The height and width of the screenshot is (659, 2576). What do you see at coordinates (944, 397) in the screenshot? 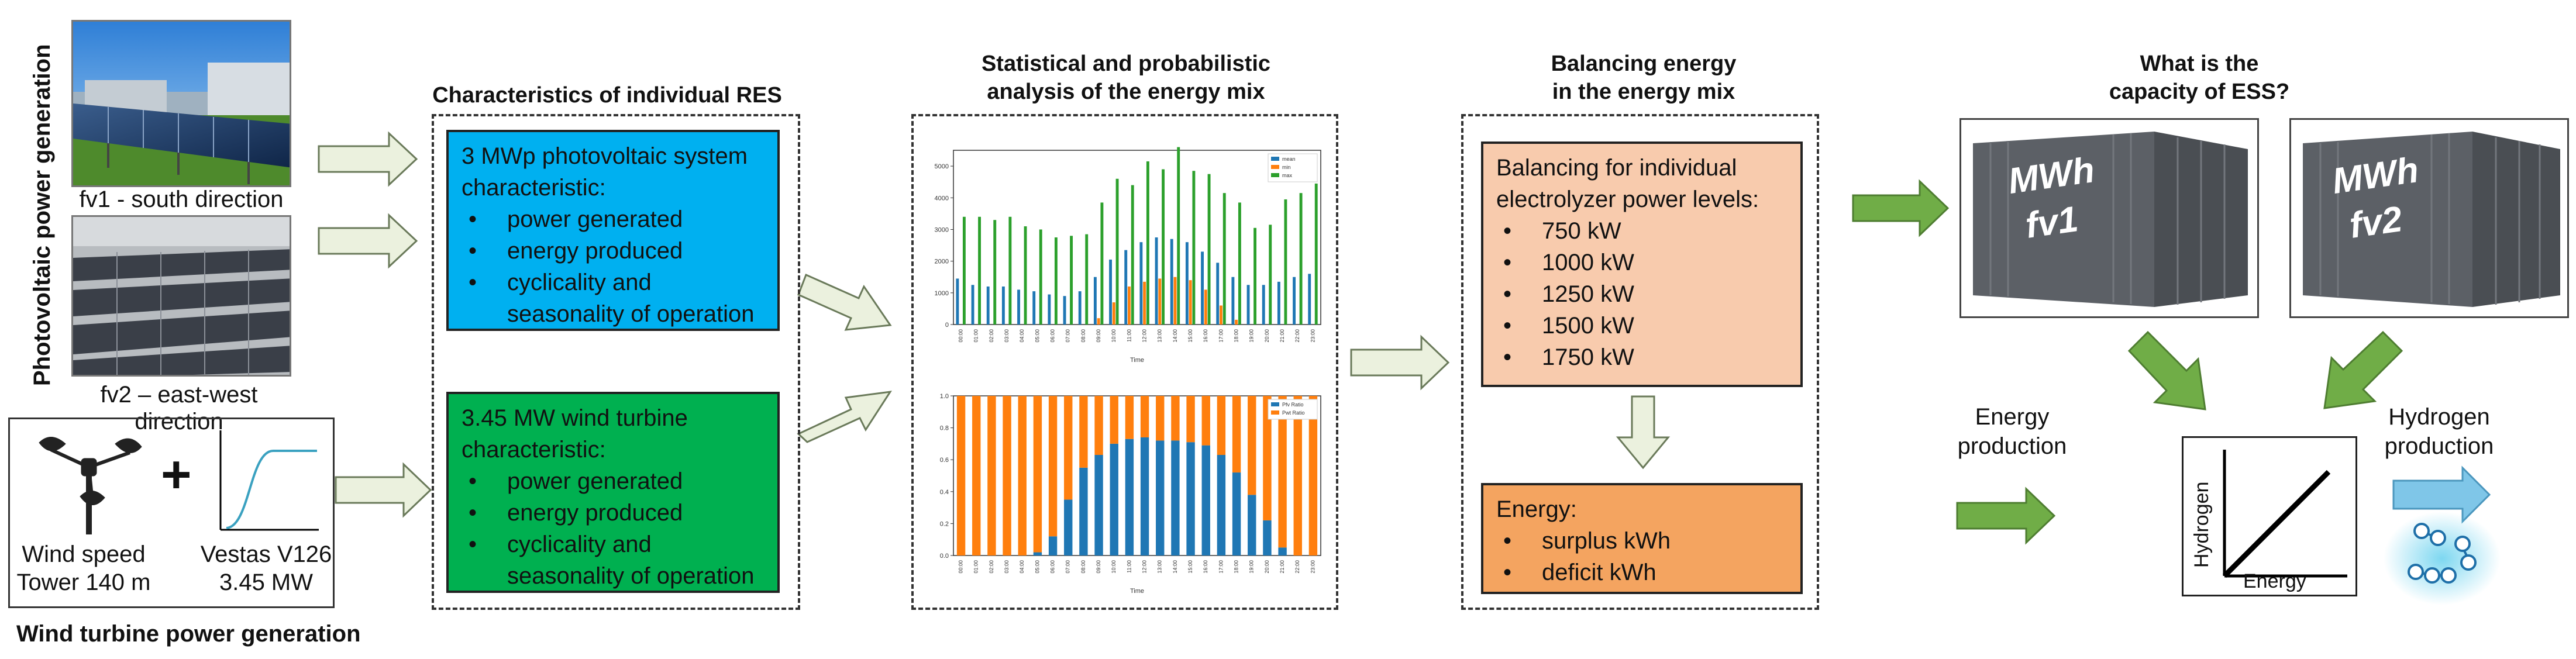
I see `y-tick-label: 1.0` at bounding box center [944, 397].